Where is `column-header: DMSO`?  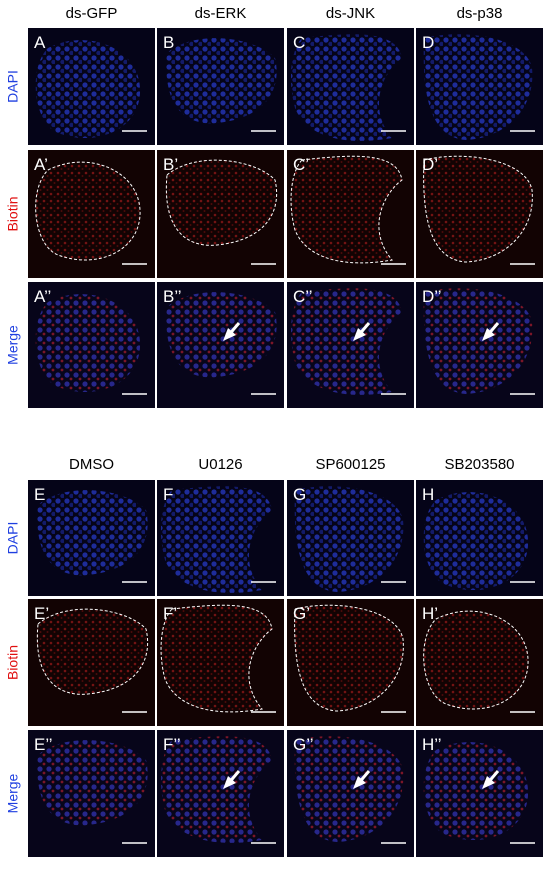 column-header: DMSO is located at coordinates (91, 464).